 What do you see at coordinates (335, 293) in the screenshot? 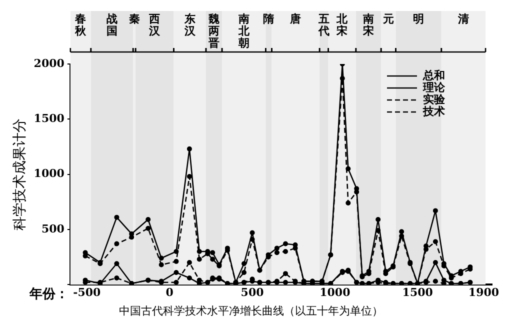
I see `x-tick-label: 1000` at bounding box center [335, 293].